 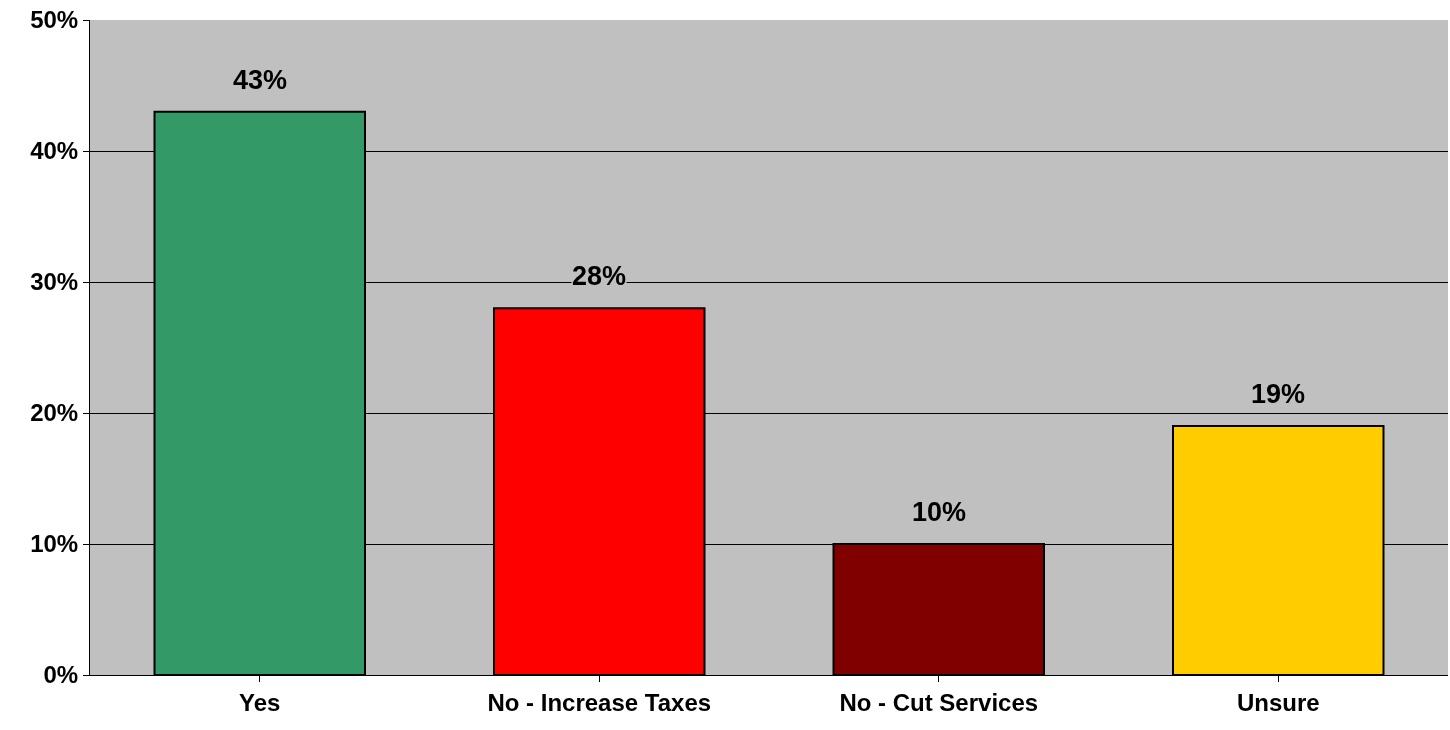 I want to click on y-tick-label: 10%, so click(x=54, y=544).